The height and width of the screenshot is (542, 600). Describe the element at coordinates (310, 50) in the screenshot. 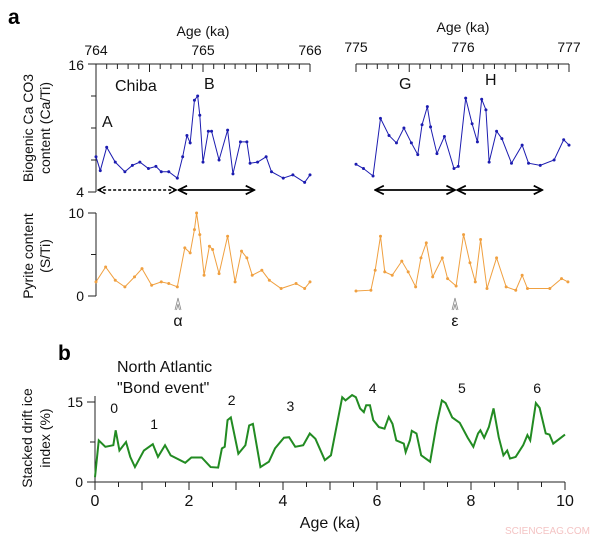

I see `x-tick-766: 766` at that location.